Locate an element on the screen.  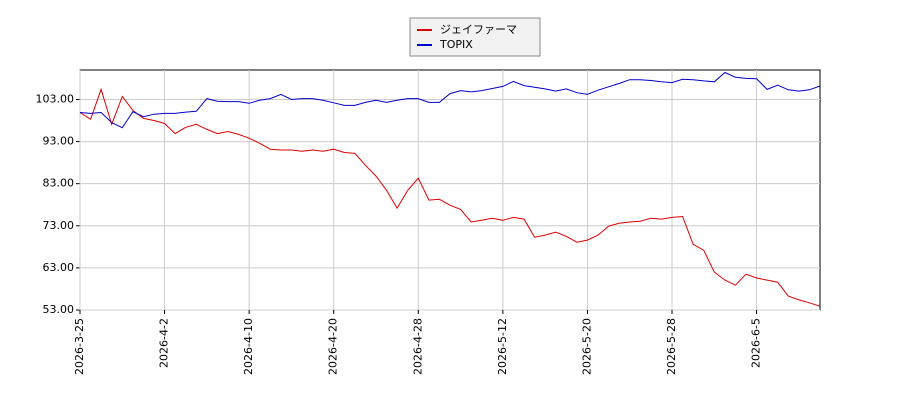
x-tick-label: 2026-6-5 is located at coordinates (756, 343).